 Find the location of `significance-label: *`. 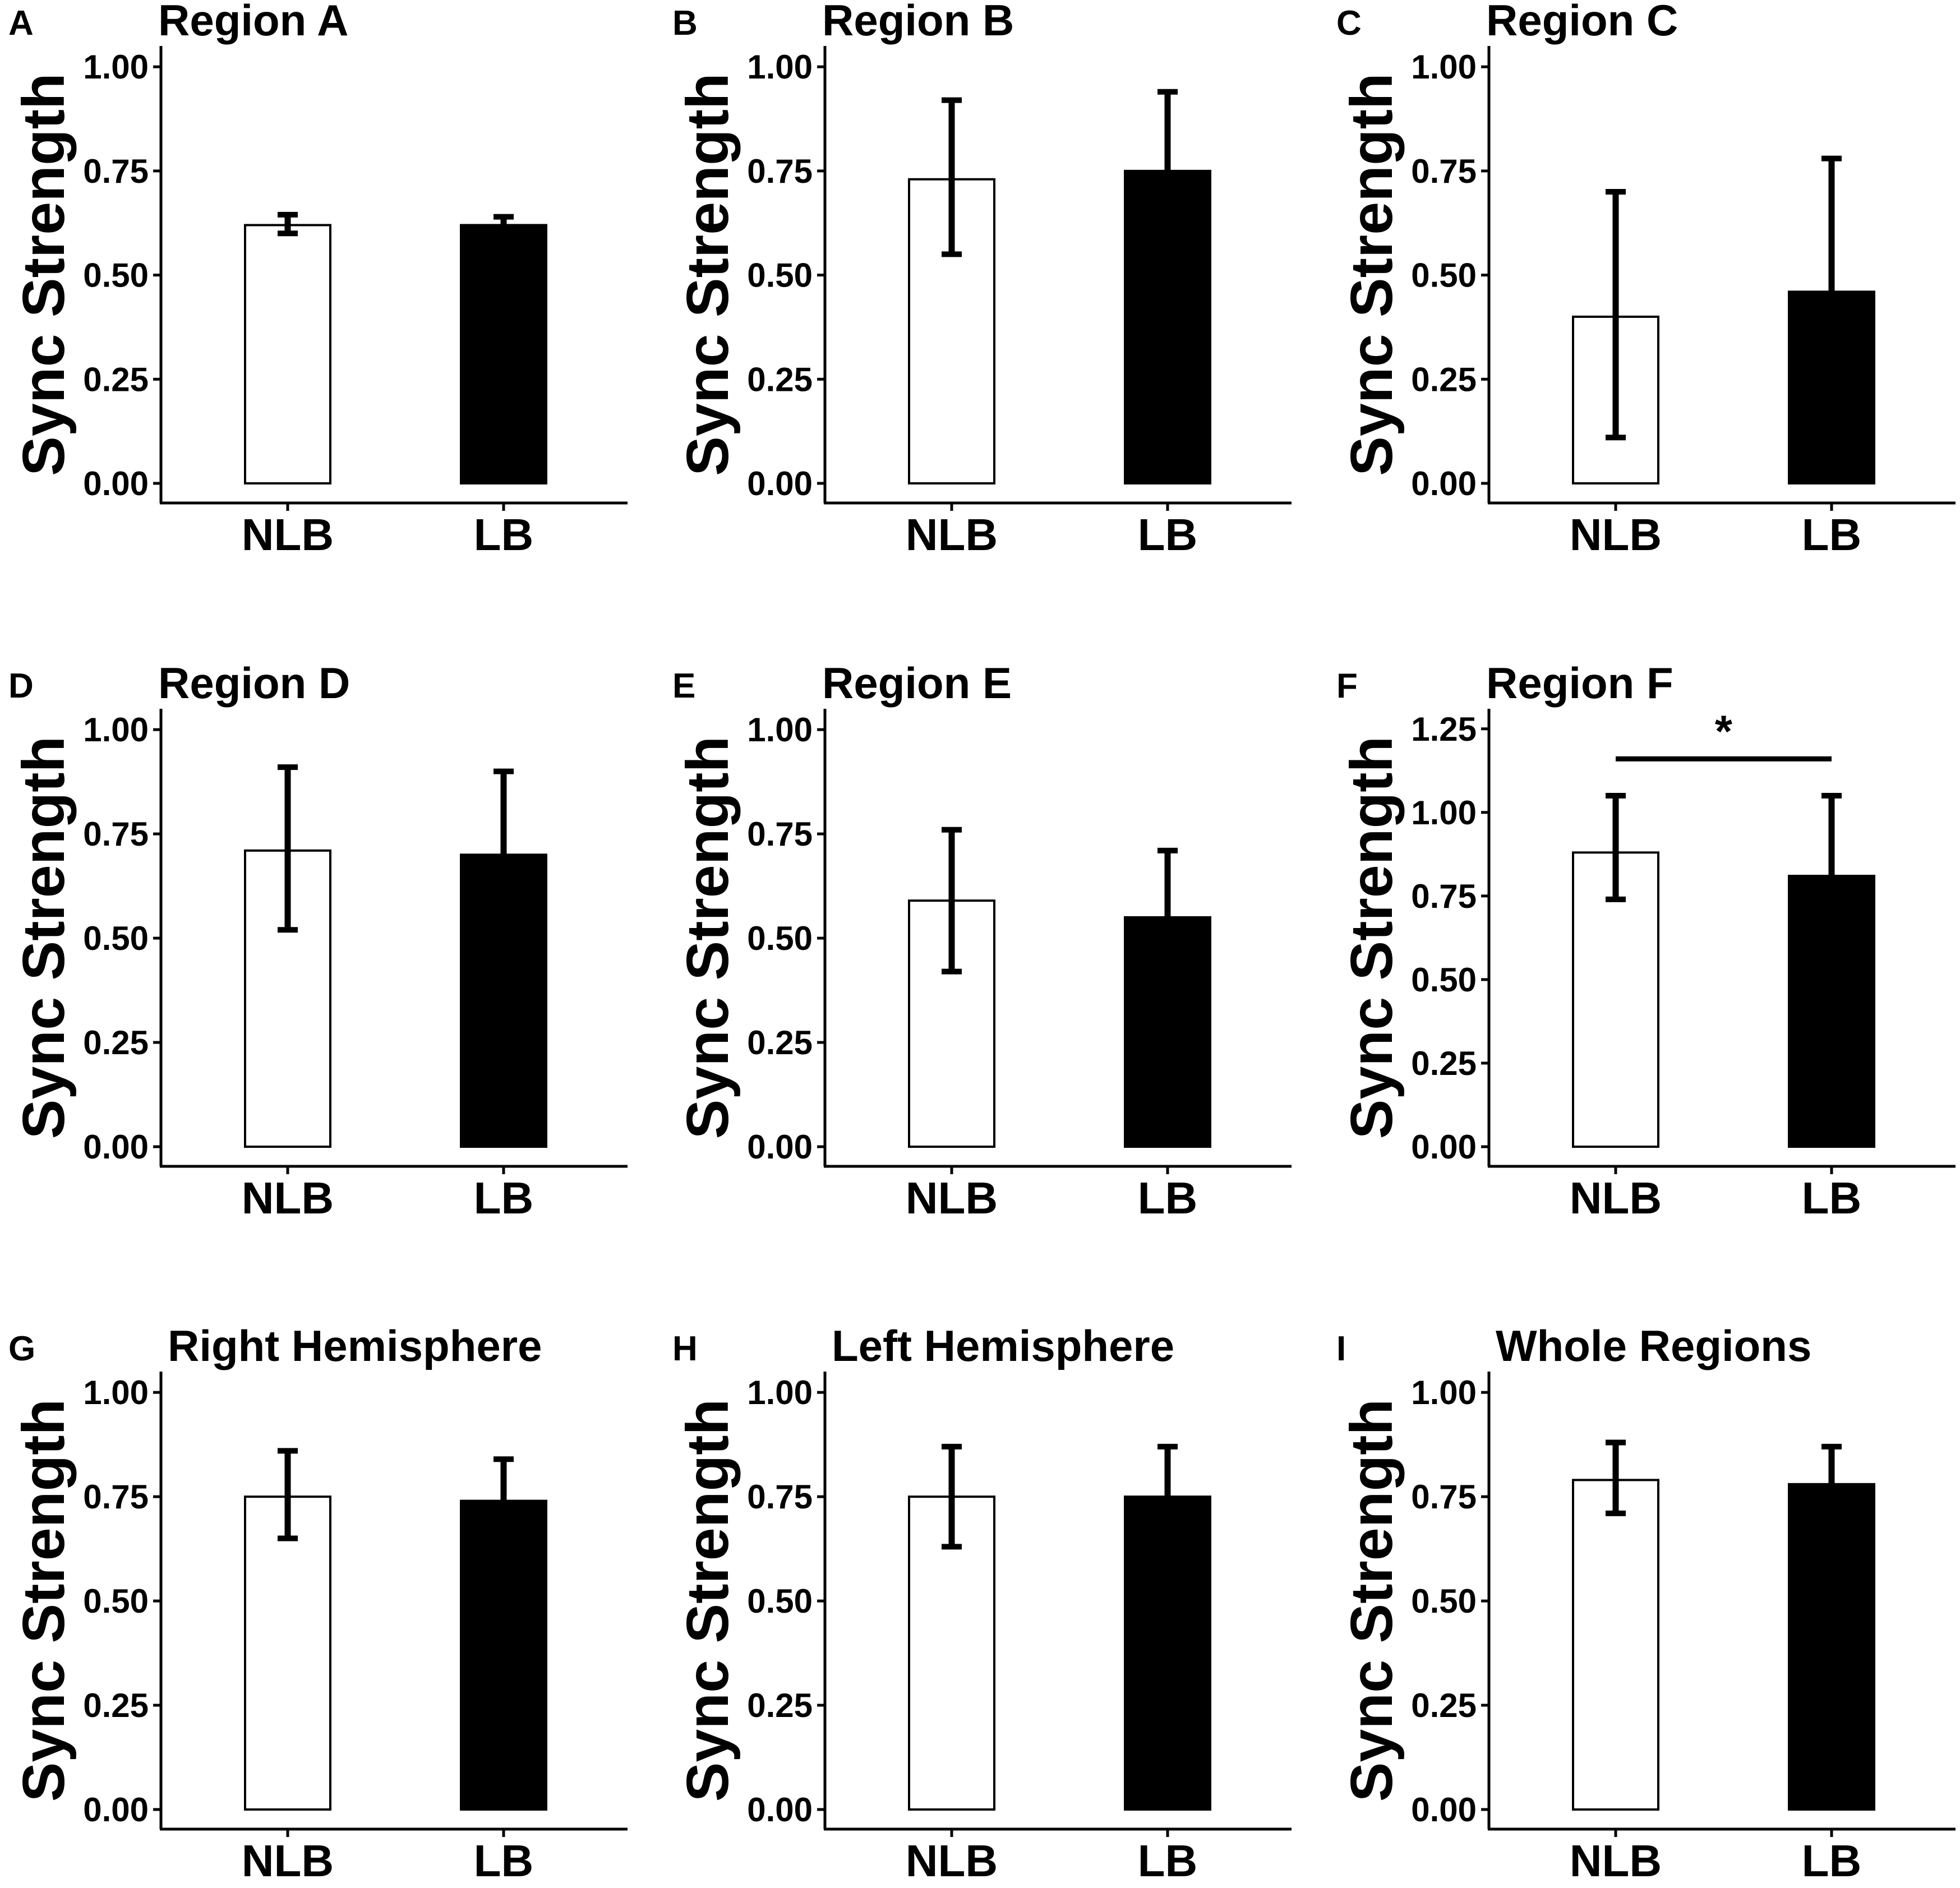

significance-label: * is located at coordinates (1724, 731).